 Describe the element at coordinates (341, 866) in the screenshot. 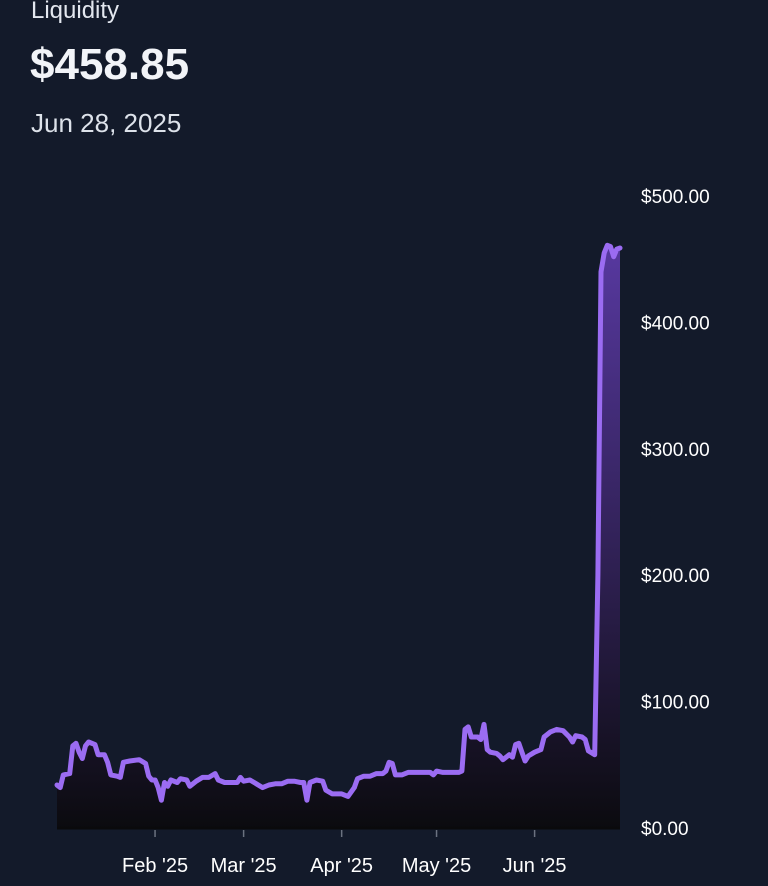

I see `x-tick-label: Apr '25` at that location.